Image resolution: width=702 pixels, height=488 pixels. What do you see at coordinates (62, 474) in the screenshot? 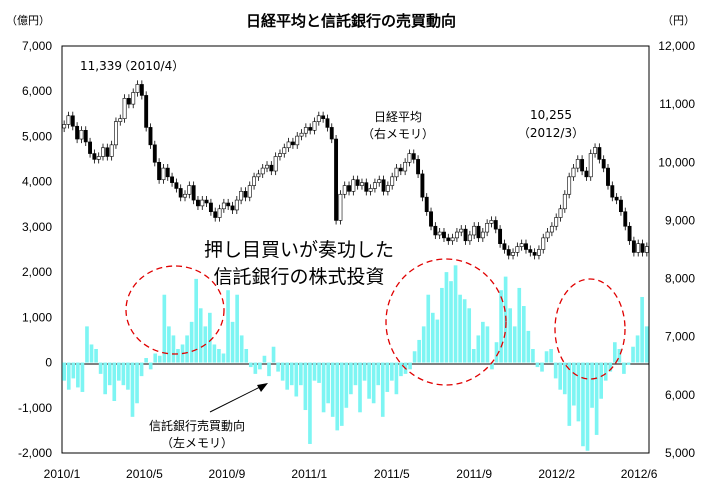
I see `x-tick-label: 2010/1` at bounding box center [62, 474].